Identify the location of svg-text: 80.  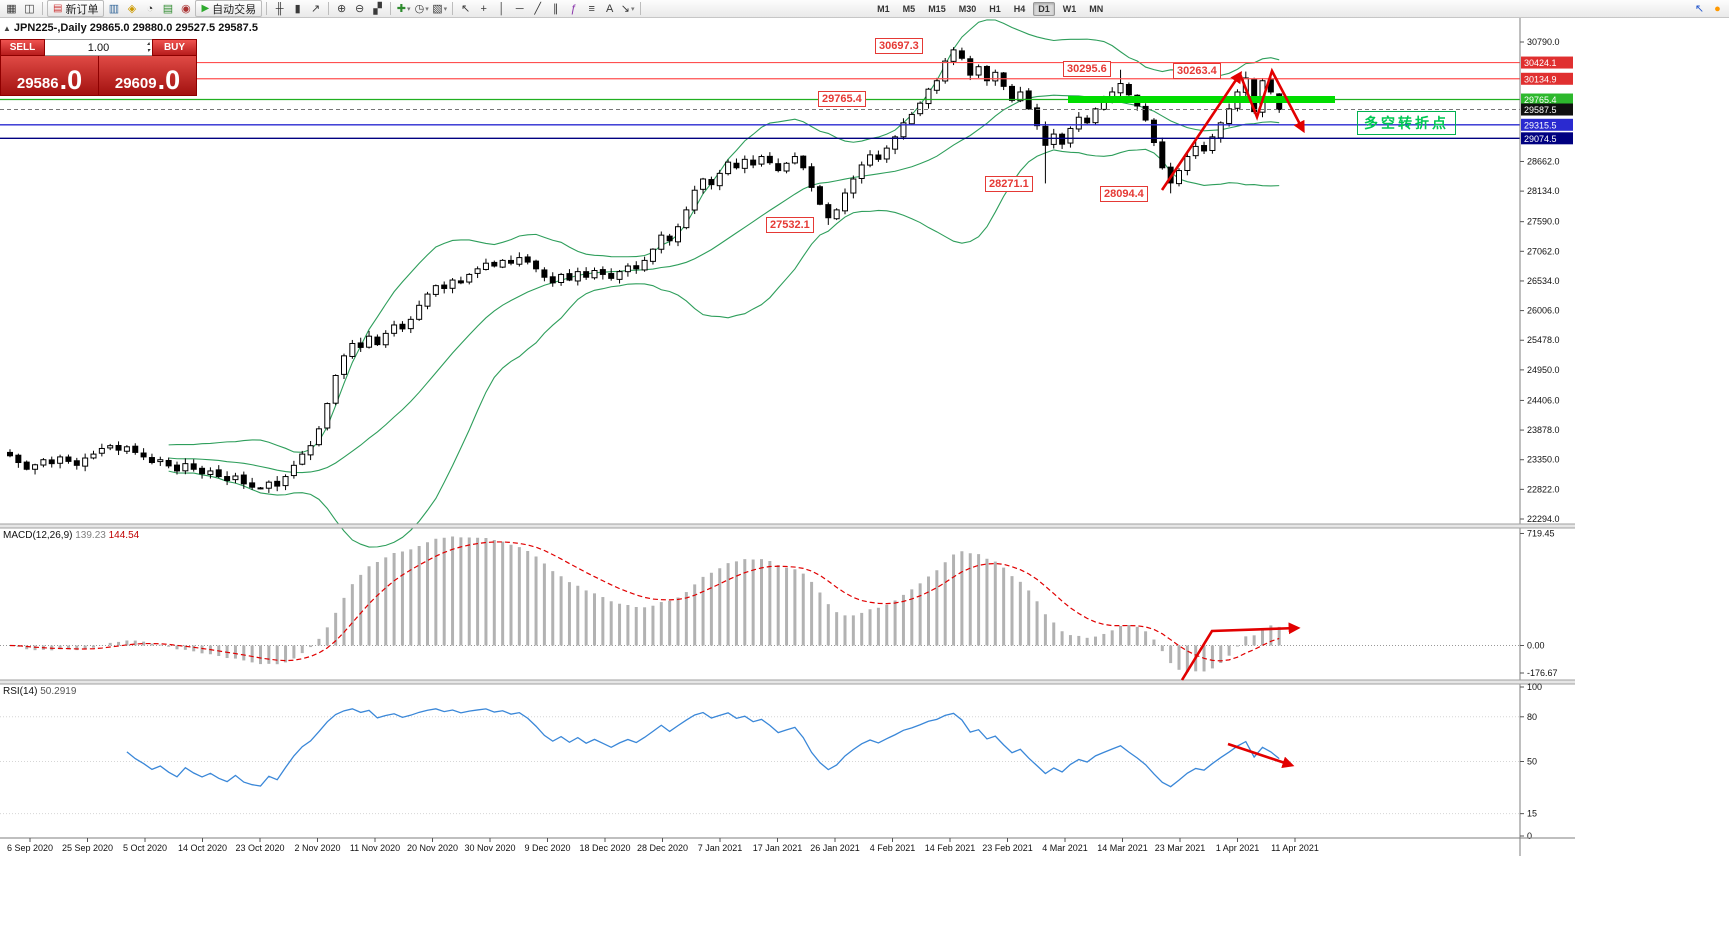
(1532, 717).